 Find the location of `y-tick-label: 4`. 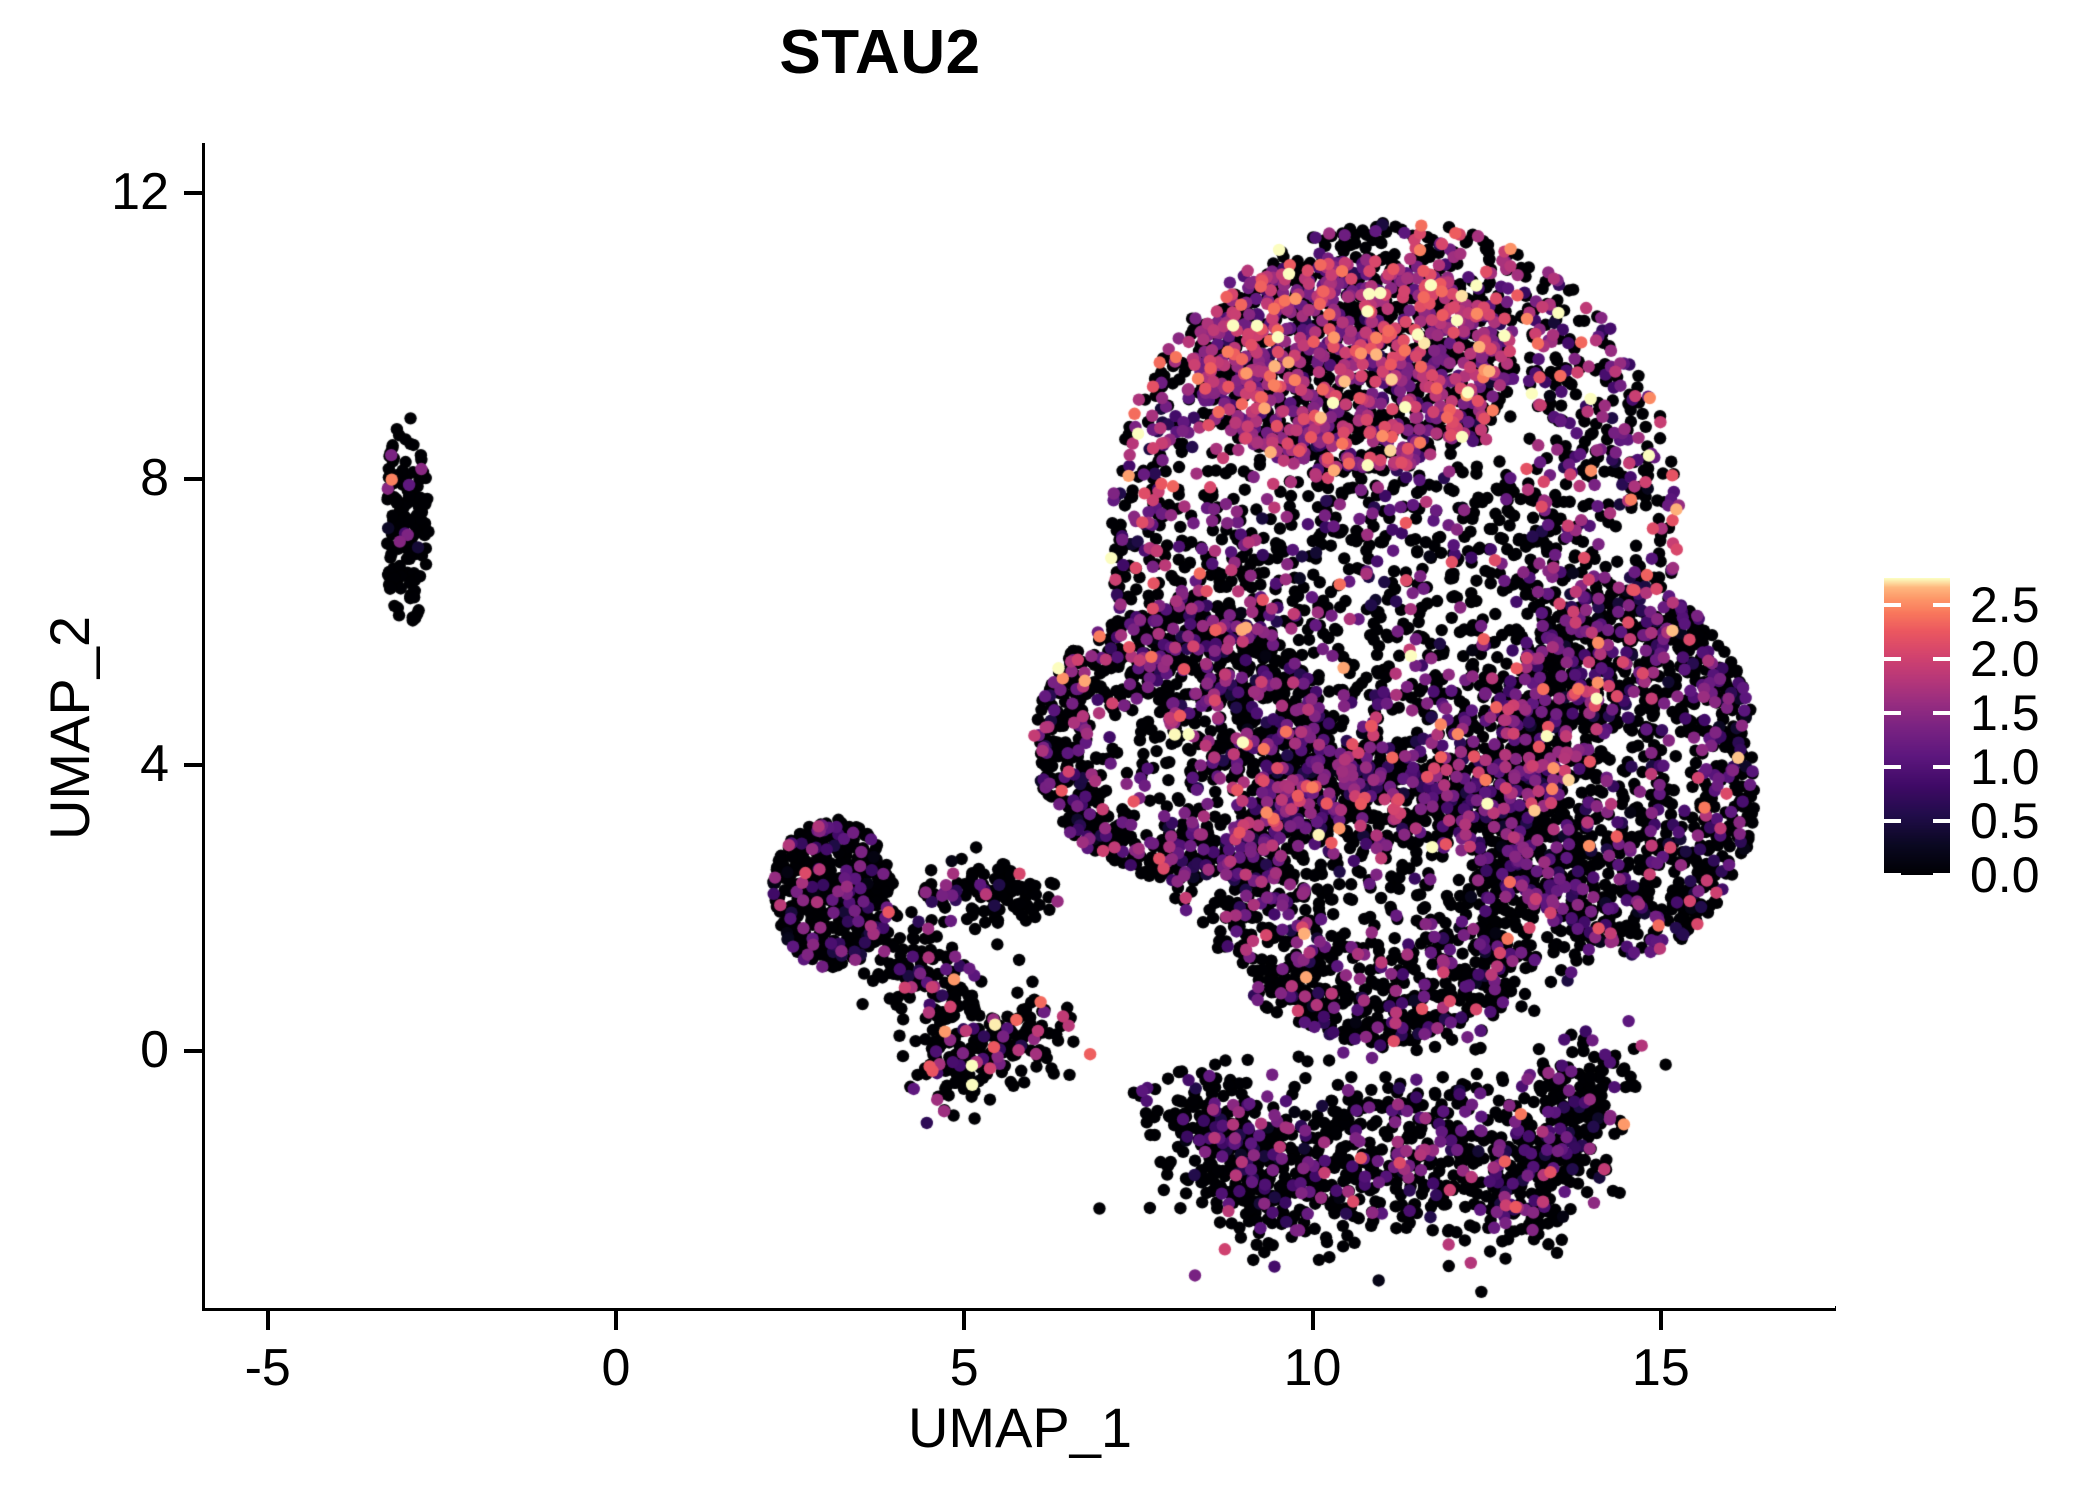

y-tick-label: 4 is located at coordinates (154, 763).